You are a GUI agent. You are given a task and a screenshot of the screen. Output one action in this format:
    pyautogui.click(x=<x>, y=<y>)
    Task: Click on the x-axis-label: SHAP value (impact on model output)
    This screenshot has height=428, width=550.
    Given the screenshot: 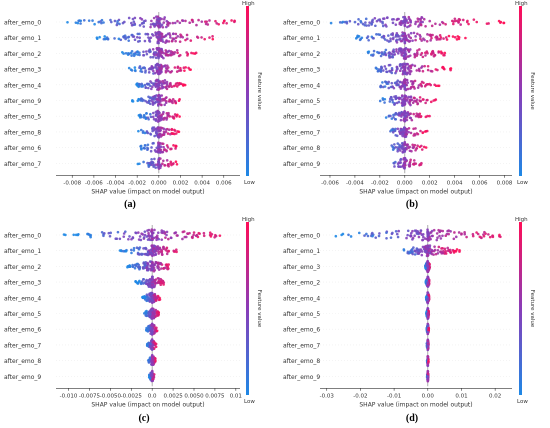 What is the action you would take?
    pyautogui.click(x=147, y=404)
    